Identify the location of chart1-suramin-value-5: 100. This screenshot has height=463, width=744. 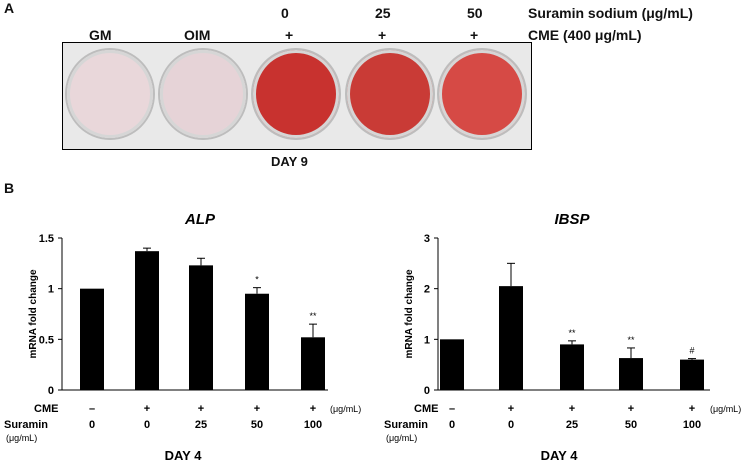
(313, 425).